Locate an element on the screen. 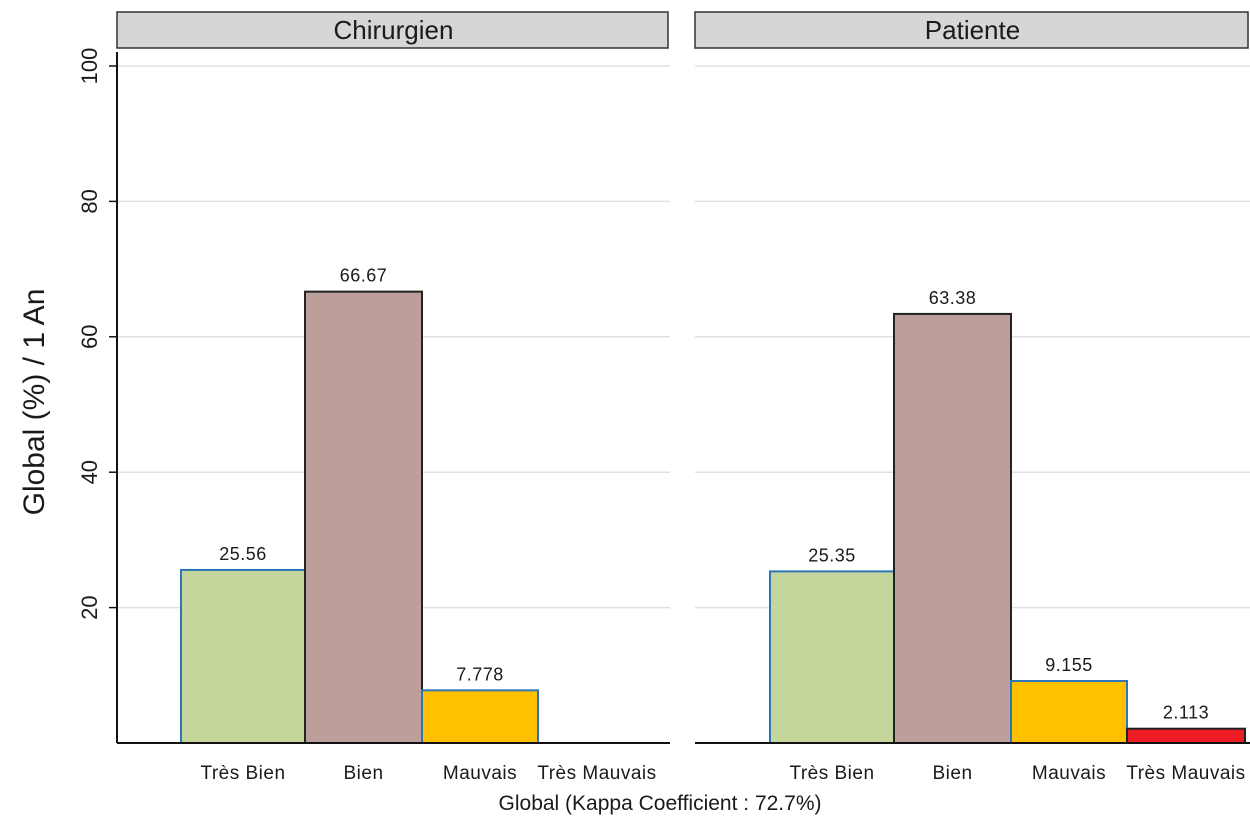 Image resolution: width=1250 pixels, height=825 pixels. bar-value-label: 25.35 is located at coordinates (832, 555).